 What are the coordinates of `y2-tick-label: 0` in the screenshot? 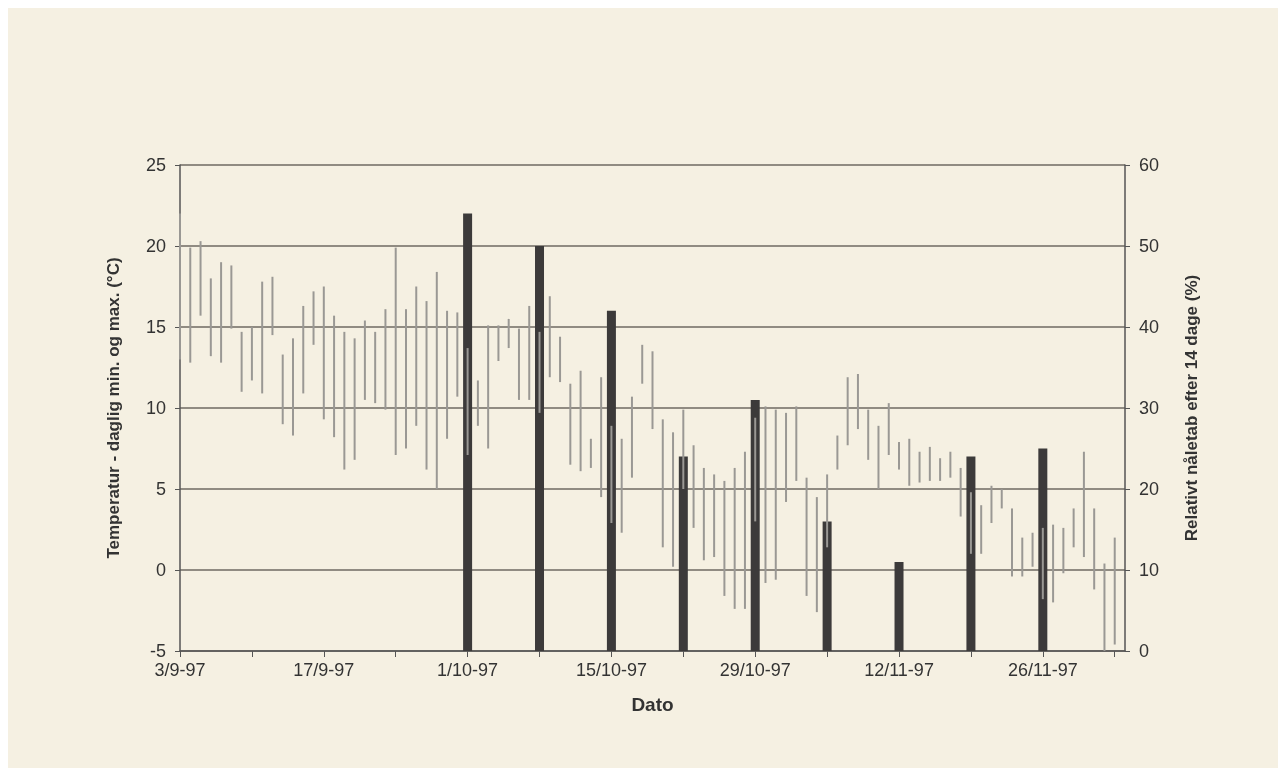 It's located at (1144, 651).